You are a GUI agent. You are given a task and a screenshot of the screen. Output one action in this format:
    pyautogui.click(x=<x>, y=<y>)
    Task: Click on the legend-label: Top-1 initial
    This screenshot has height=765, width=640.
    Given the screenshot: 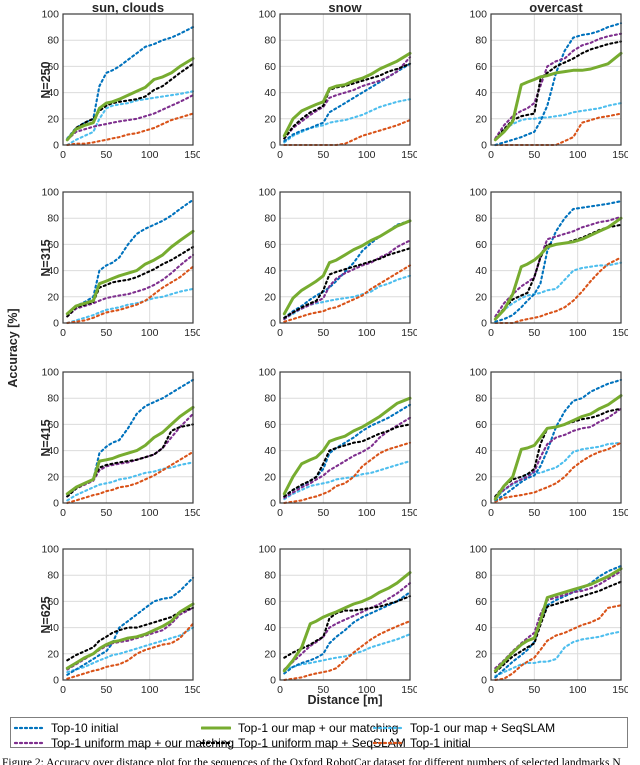 What is the action you would take?
    pyautogui.click(x=440, y=742)
    